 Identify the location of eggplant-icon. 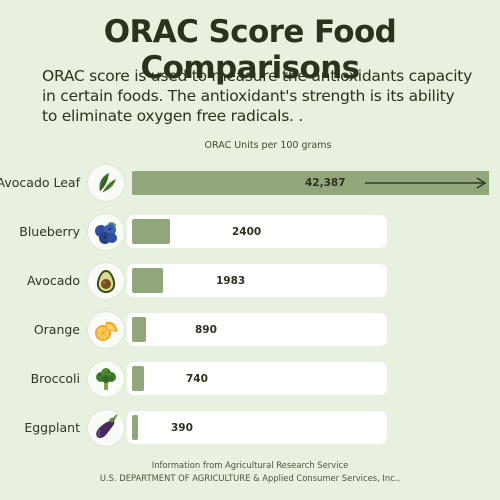
(106, 428).